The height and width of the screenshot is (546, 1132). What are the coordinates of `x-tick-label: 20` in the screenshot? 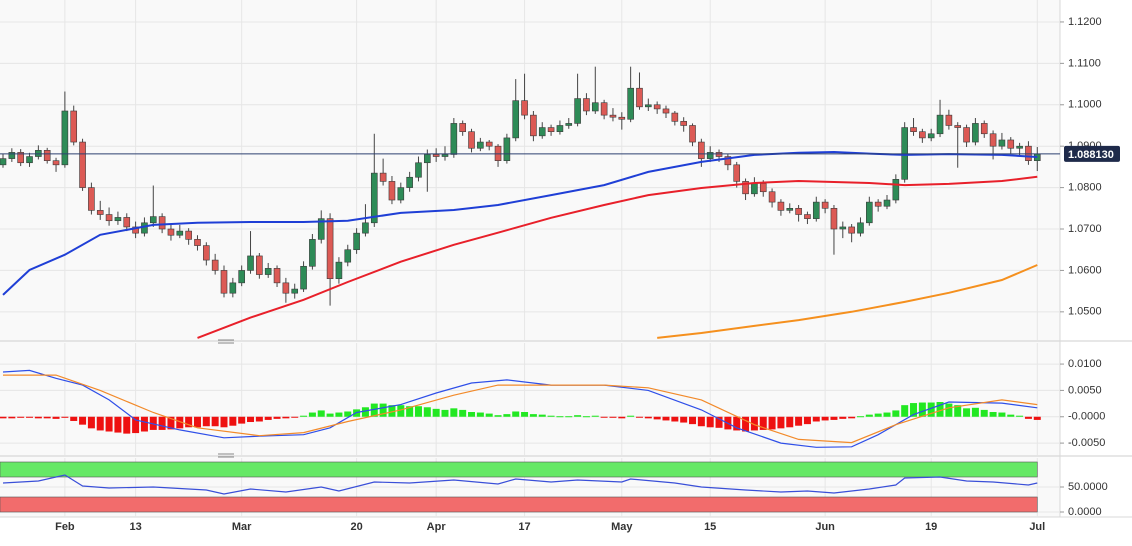 It's located at (356, 527).